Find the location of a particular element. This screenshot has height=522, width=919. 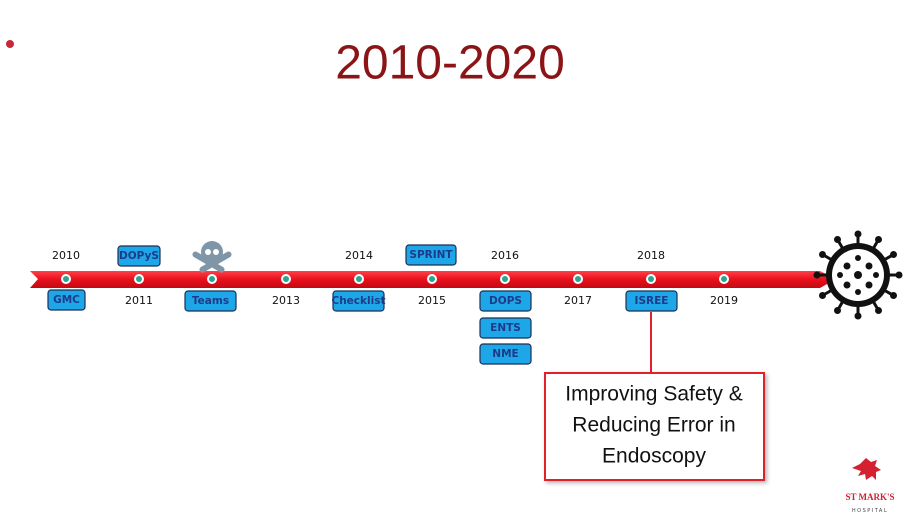

year-label: 2019 is located at coordinates (724, 300).